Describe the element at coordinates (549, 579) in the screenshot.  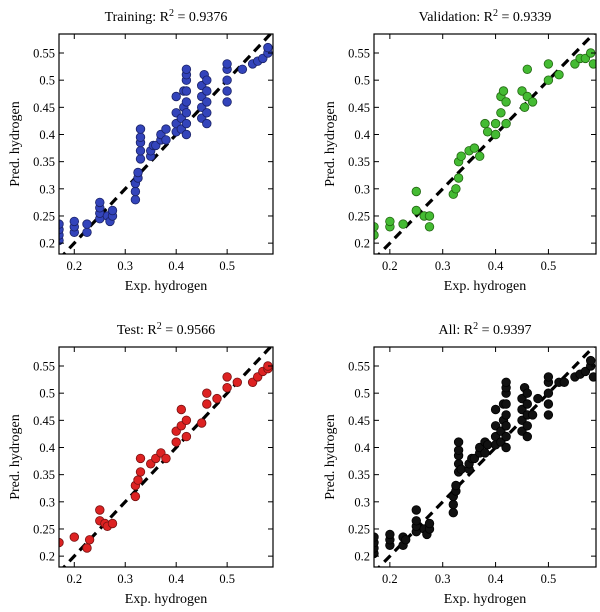
I see `all-x-tick-label: 0.5` at that location.